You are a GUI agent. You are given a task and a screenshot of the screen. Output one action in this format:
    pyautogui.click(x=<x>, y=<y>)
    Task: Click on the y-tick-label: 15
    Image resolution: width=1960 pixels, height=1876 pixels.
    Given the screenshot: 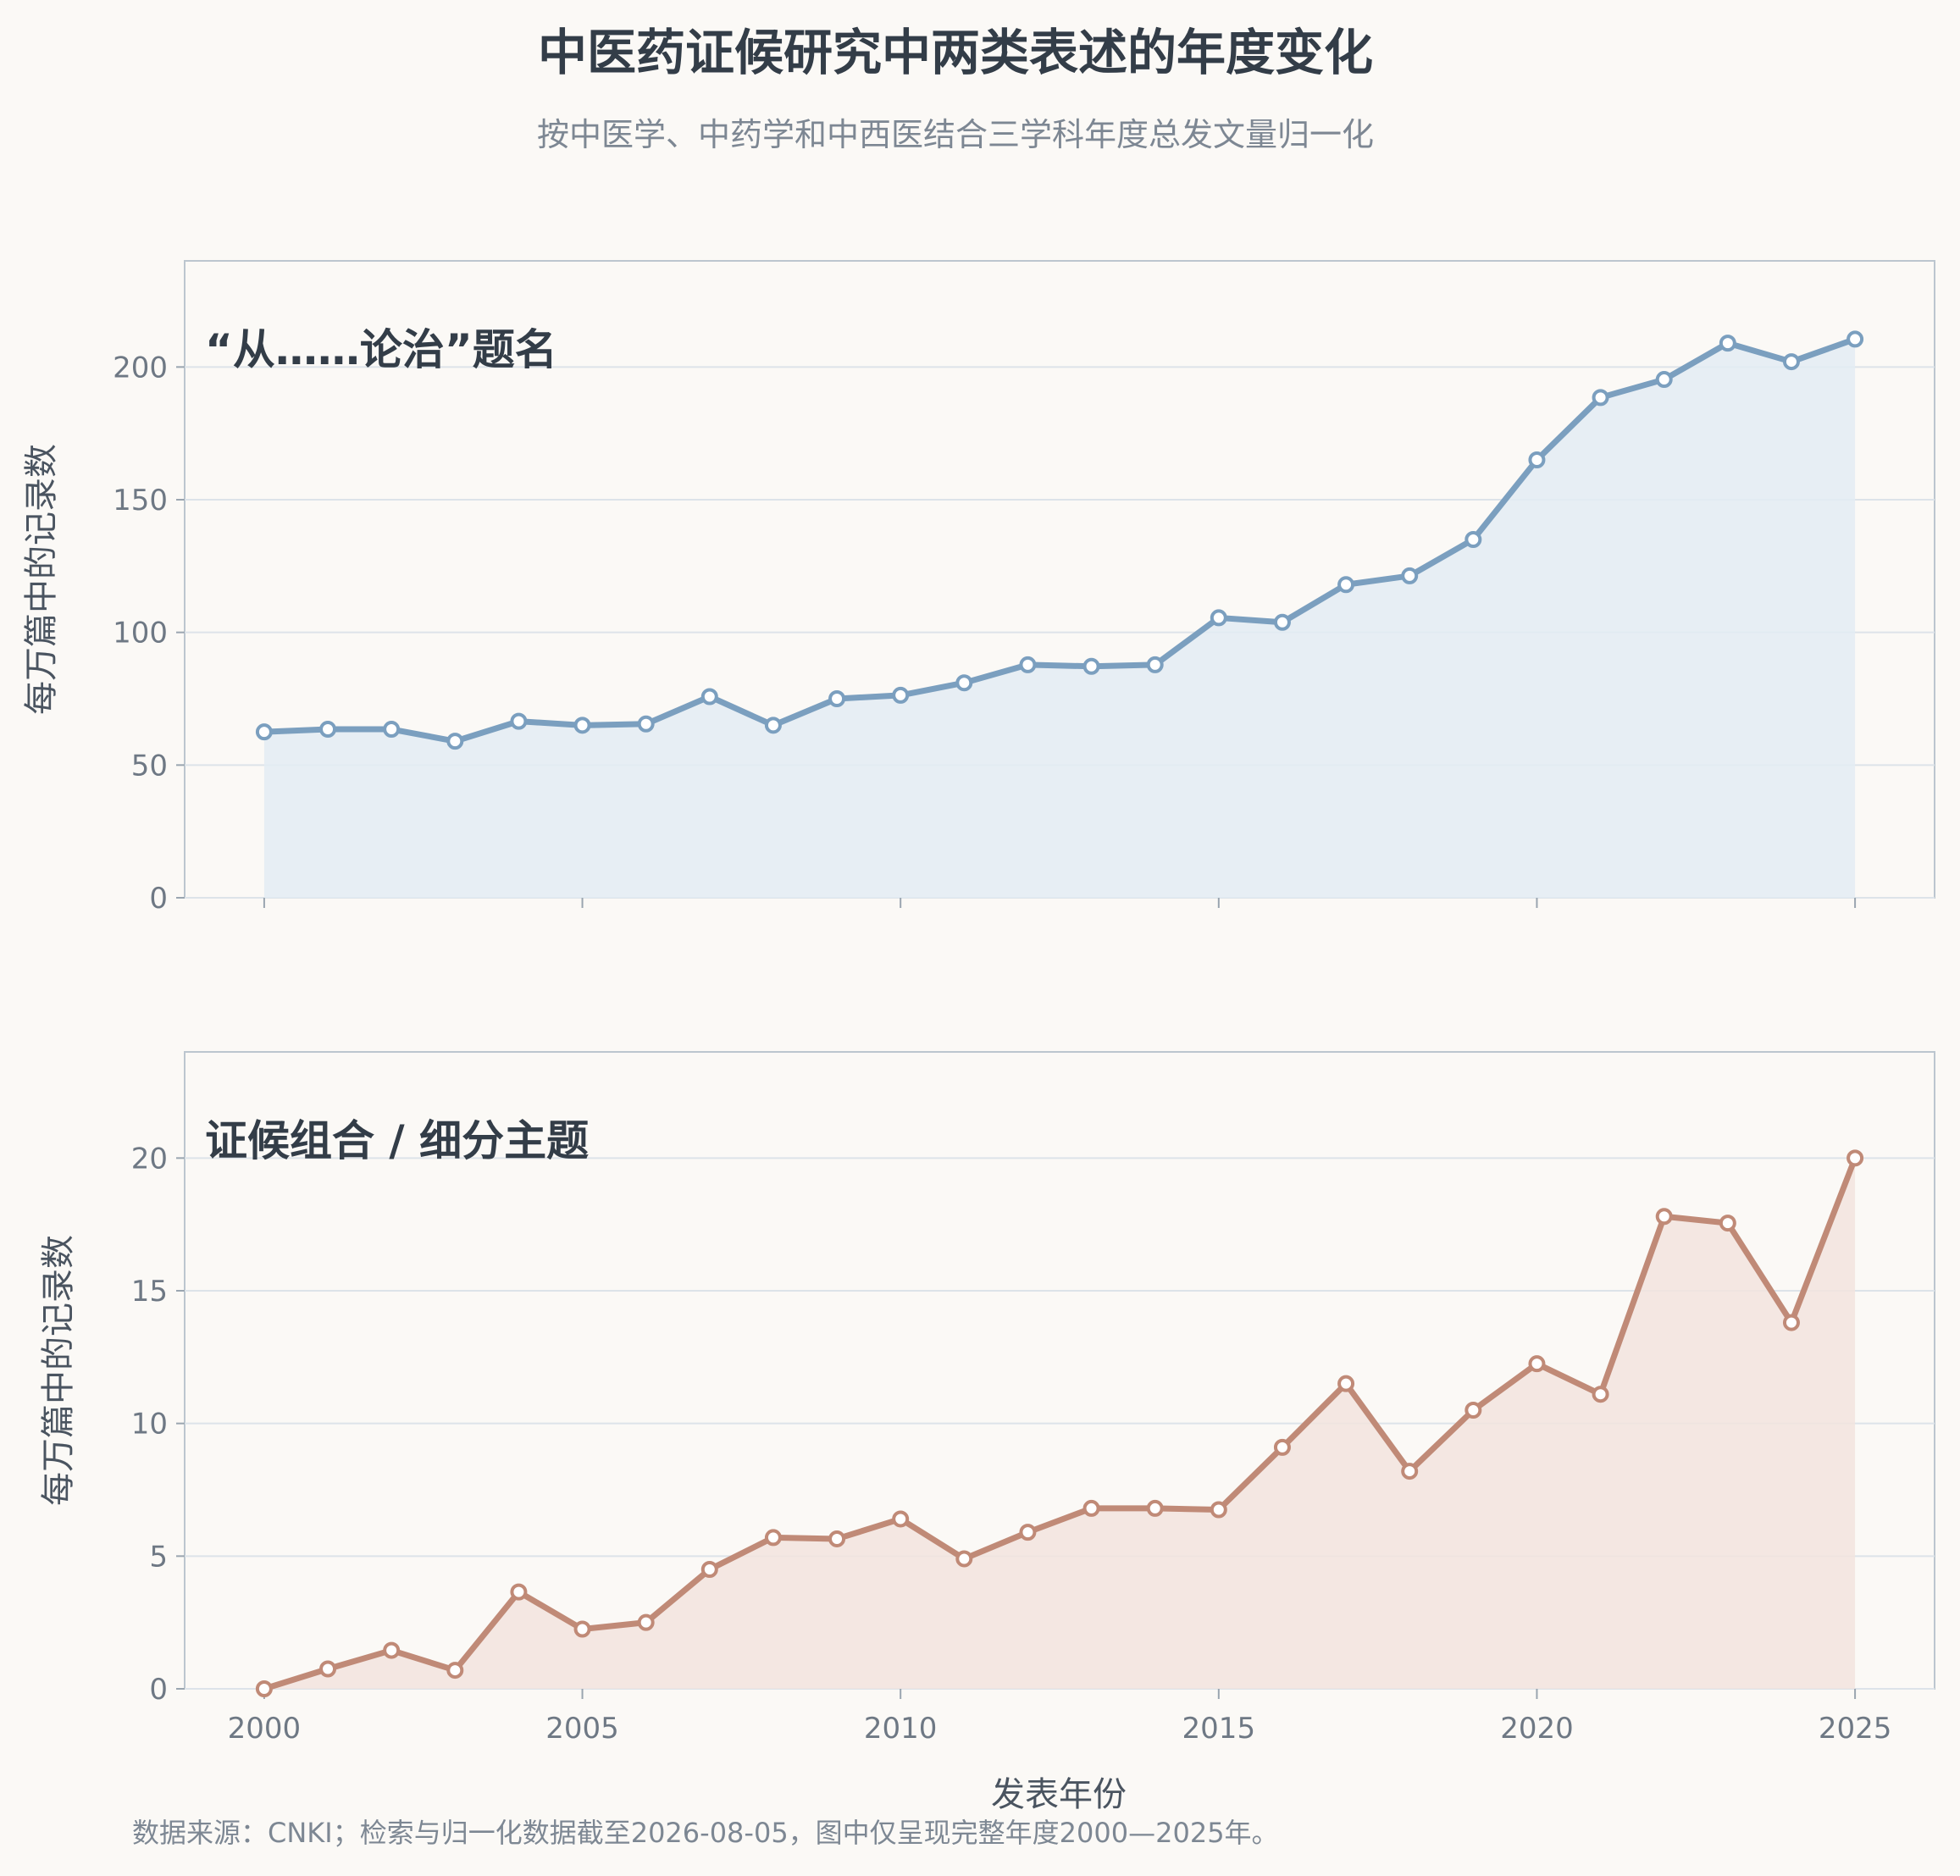 What is the action you would take?
    pyautogui.click(x=150, y=1292)
    